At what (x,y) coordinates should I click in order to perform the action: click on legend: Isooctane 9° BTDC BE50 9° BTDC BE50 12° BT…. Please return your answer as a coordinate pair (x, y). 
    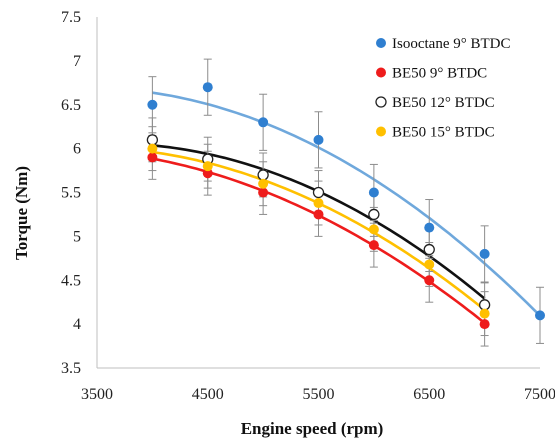
    Looking at the image, I should click on (442, 88).